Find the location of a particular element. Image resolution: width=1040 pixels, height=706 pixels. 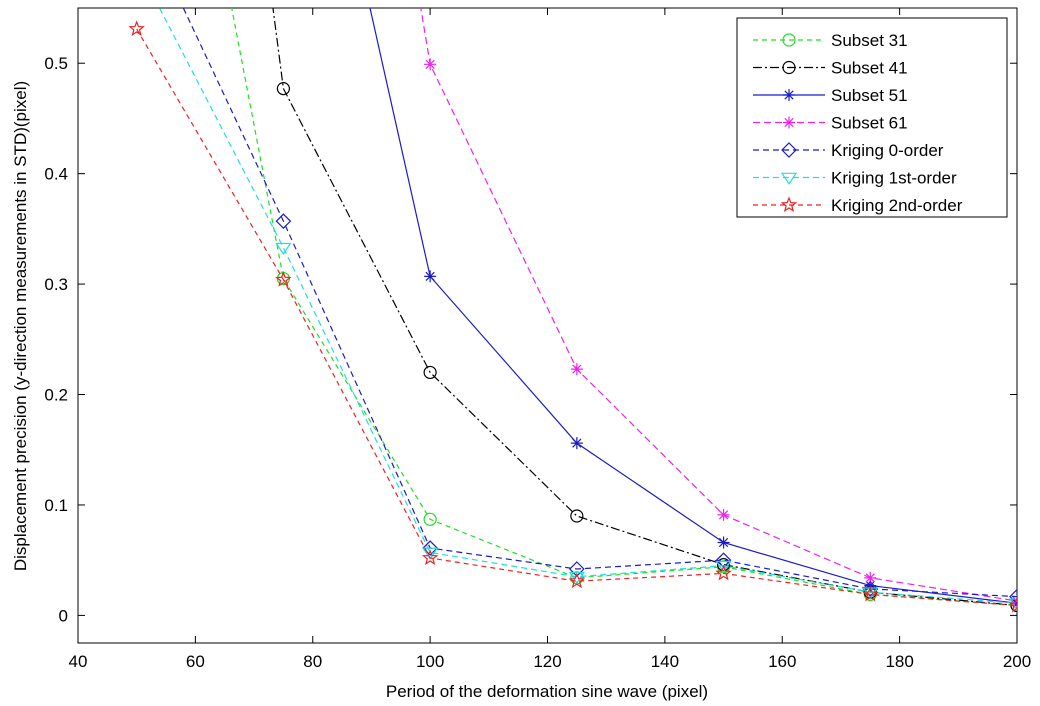

y-tick-label: 0.3 is located at coordinates (56, 284).